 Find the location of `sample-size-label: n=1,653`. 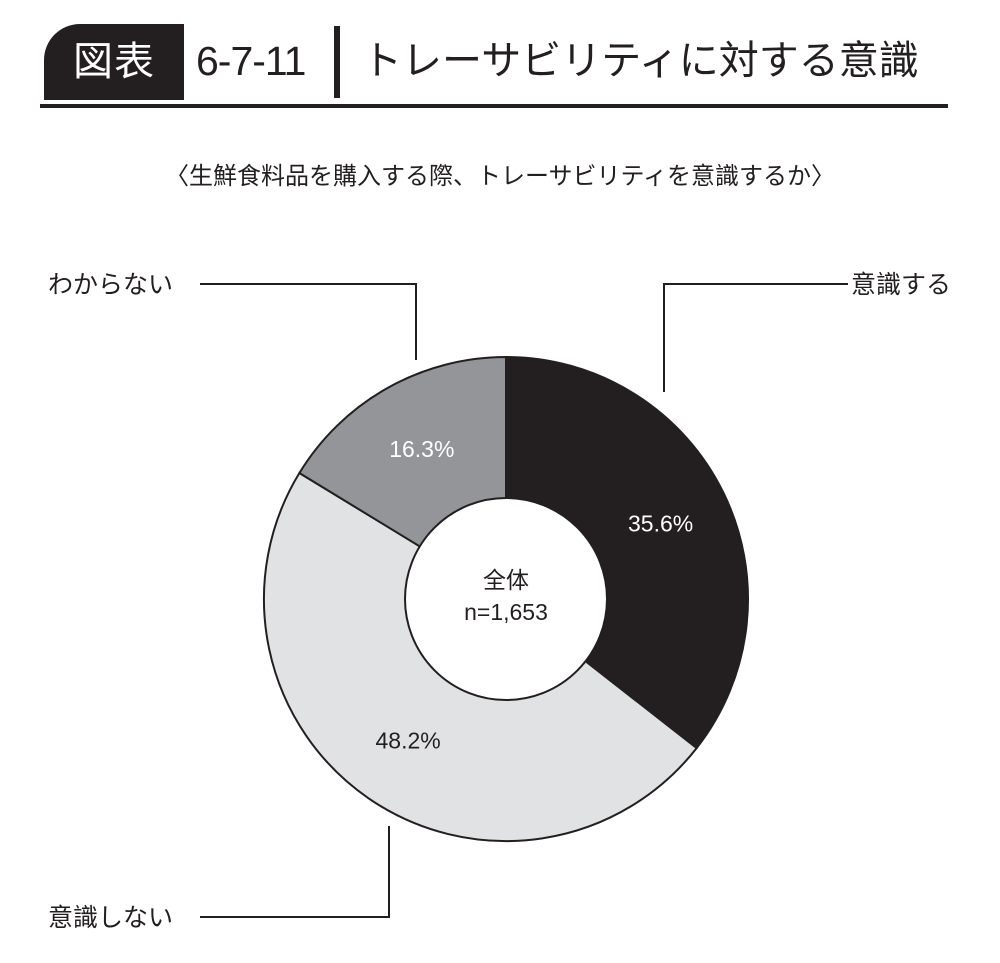

sample-size-label: n=1,653 is located at coordinates (506, 612).